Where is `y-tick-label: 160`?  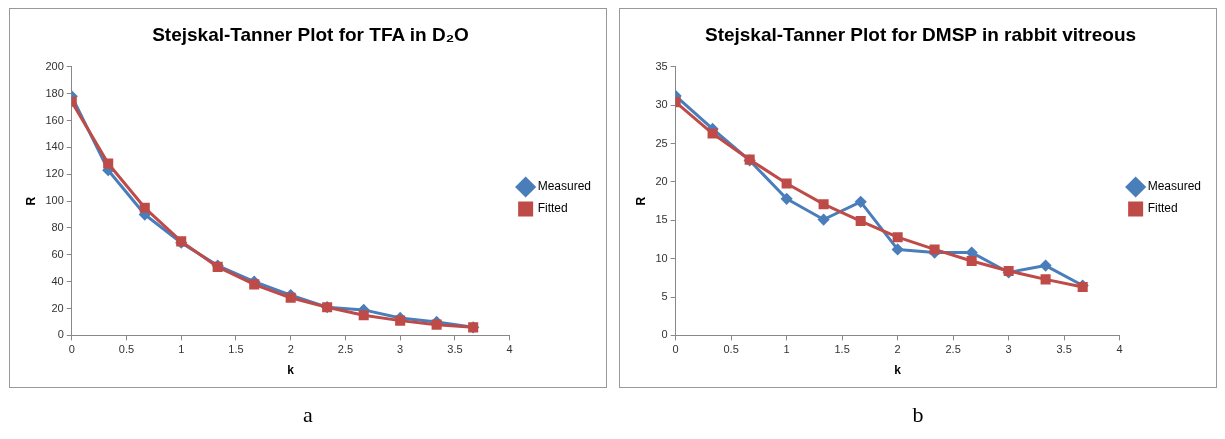
y-tick-label: 160 is located at coordinates (54, 119).